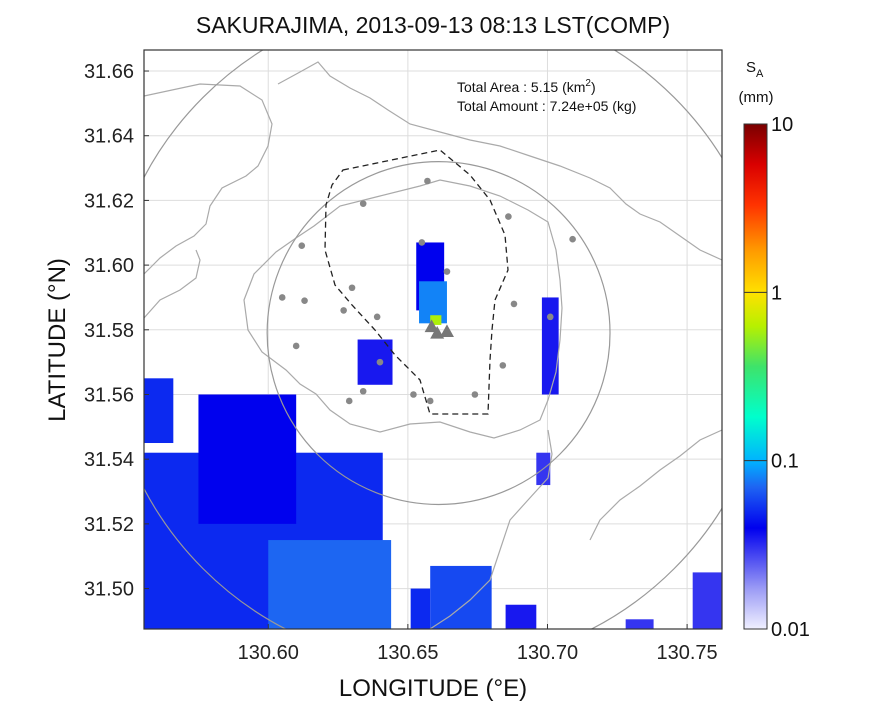 The width and height of the screenshot is (875, 723). I want to click on colorbar-symbol: SA, so click(755, 69).